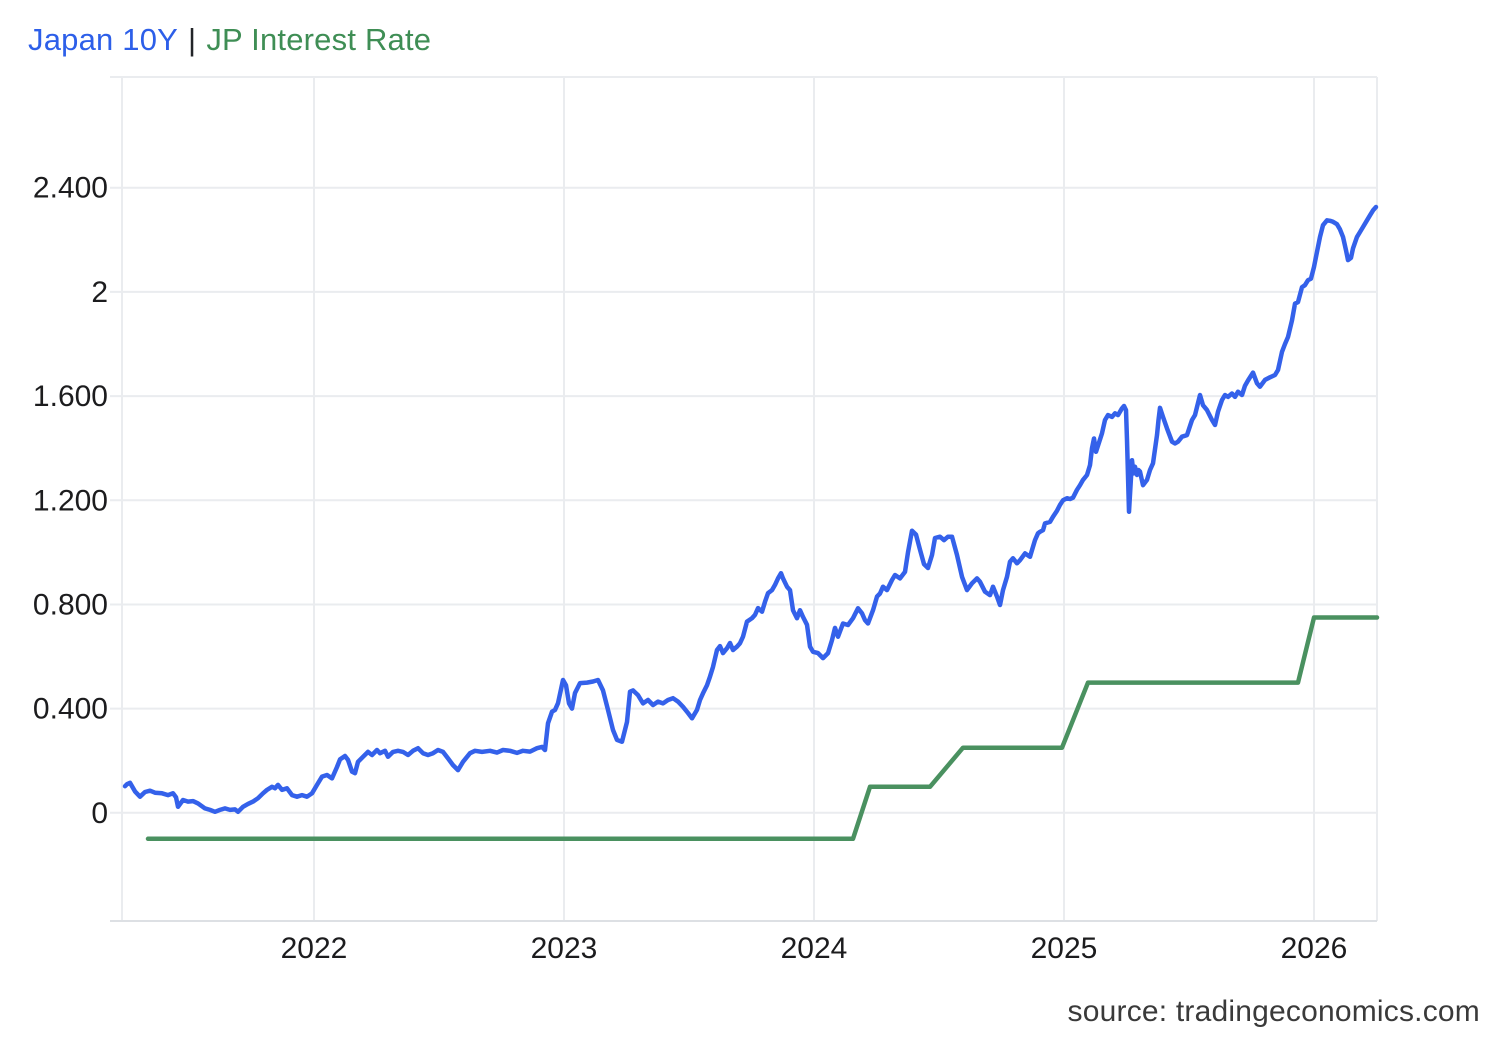  Describe the element at coordinates (1314, 948) in the screenshot. I see `x-axis-label: 2026` at that location.